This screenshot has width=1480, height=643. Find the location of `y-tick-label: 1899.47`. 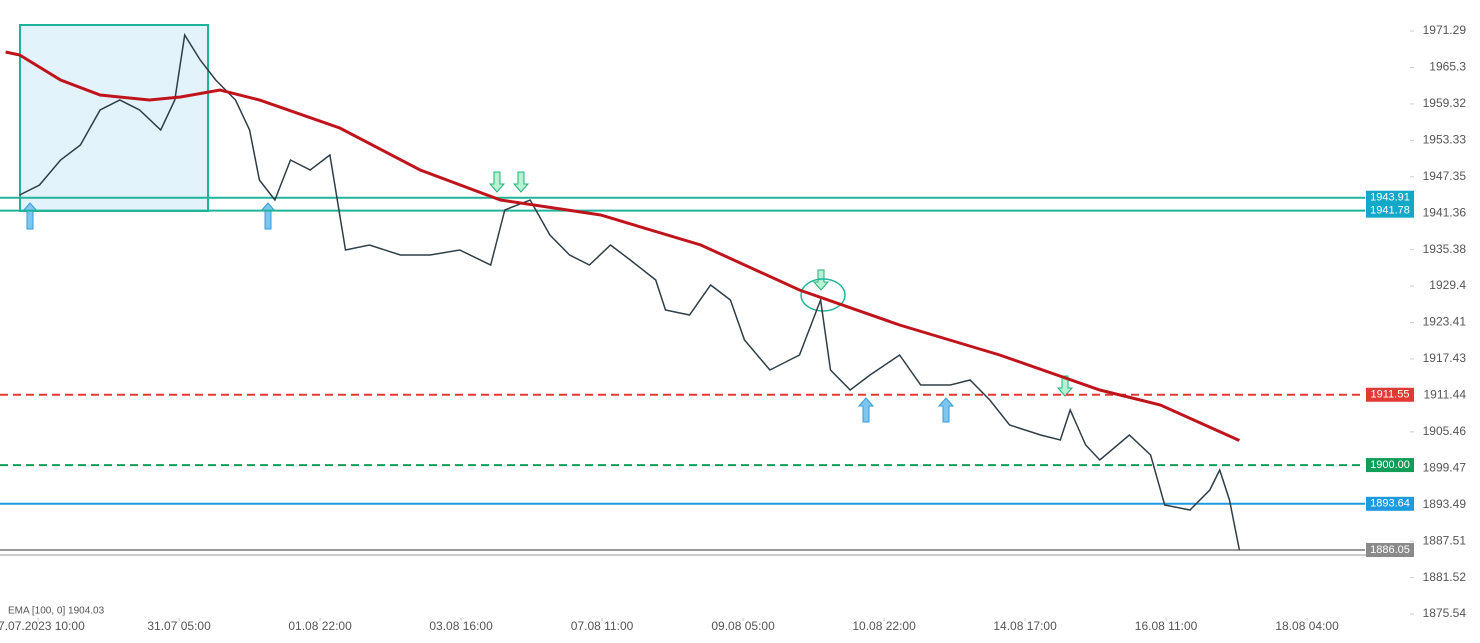

y-tick-label: 1899.47 is located at coordinates (1445, 467).